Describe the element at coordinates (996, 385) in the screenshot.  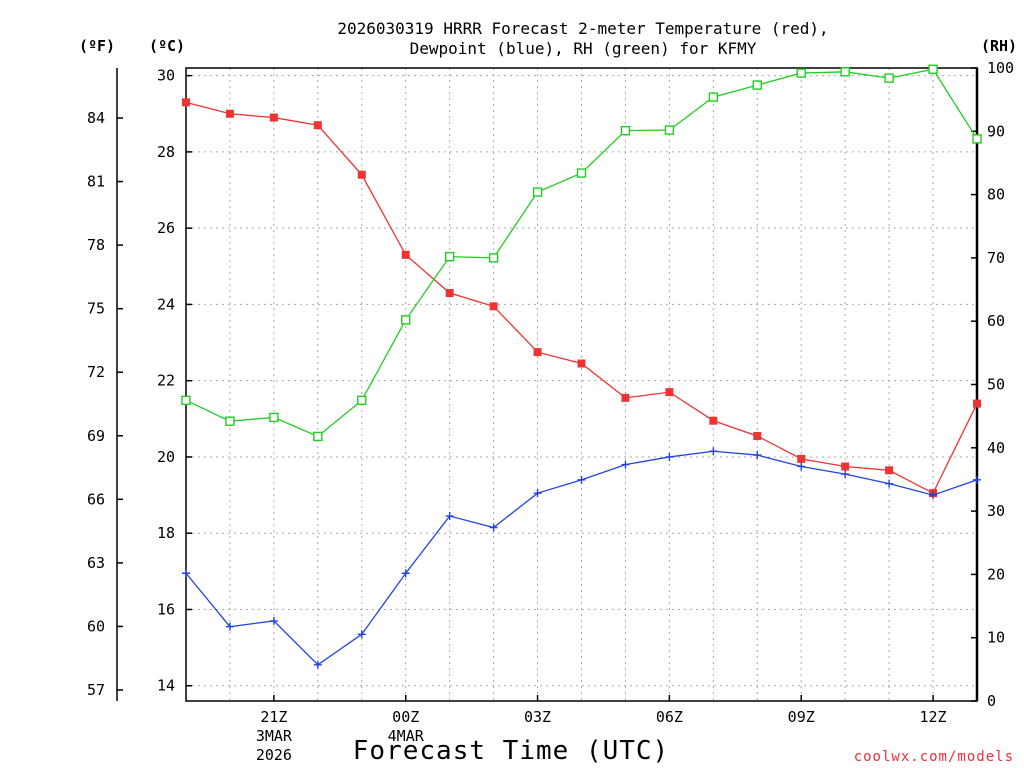
I see `rh-tick-label: 50` at that location.